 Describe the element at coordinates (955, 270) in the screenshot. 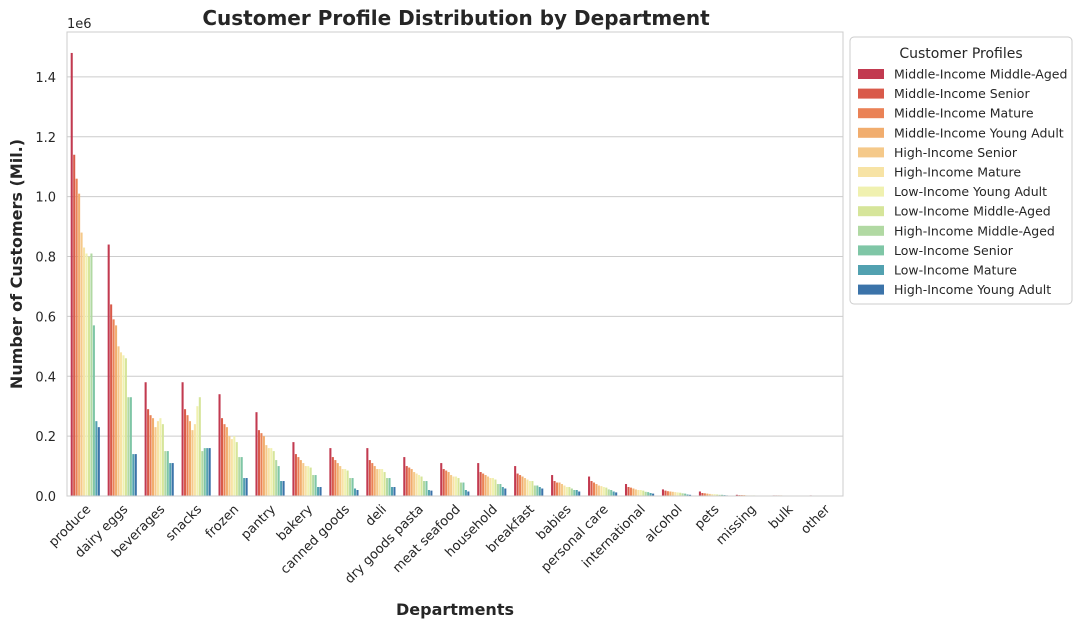

I see `legend-label: Low-Income Mature` at that location.